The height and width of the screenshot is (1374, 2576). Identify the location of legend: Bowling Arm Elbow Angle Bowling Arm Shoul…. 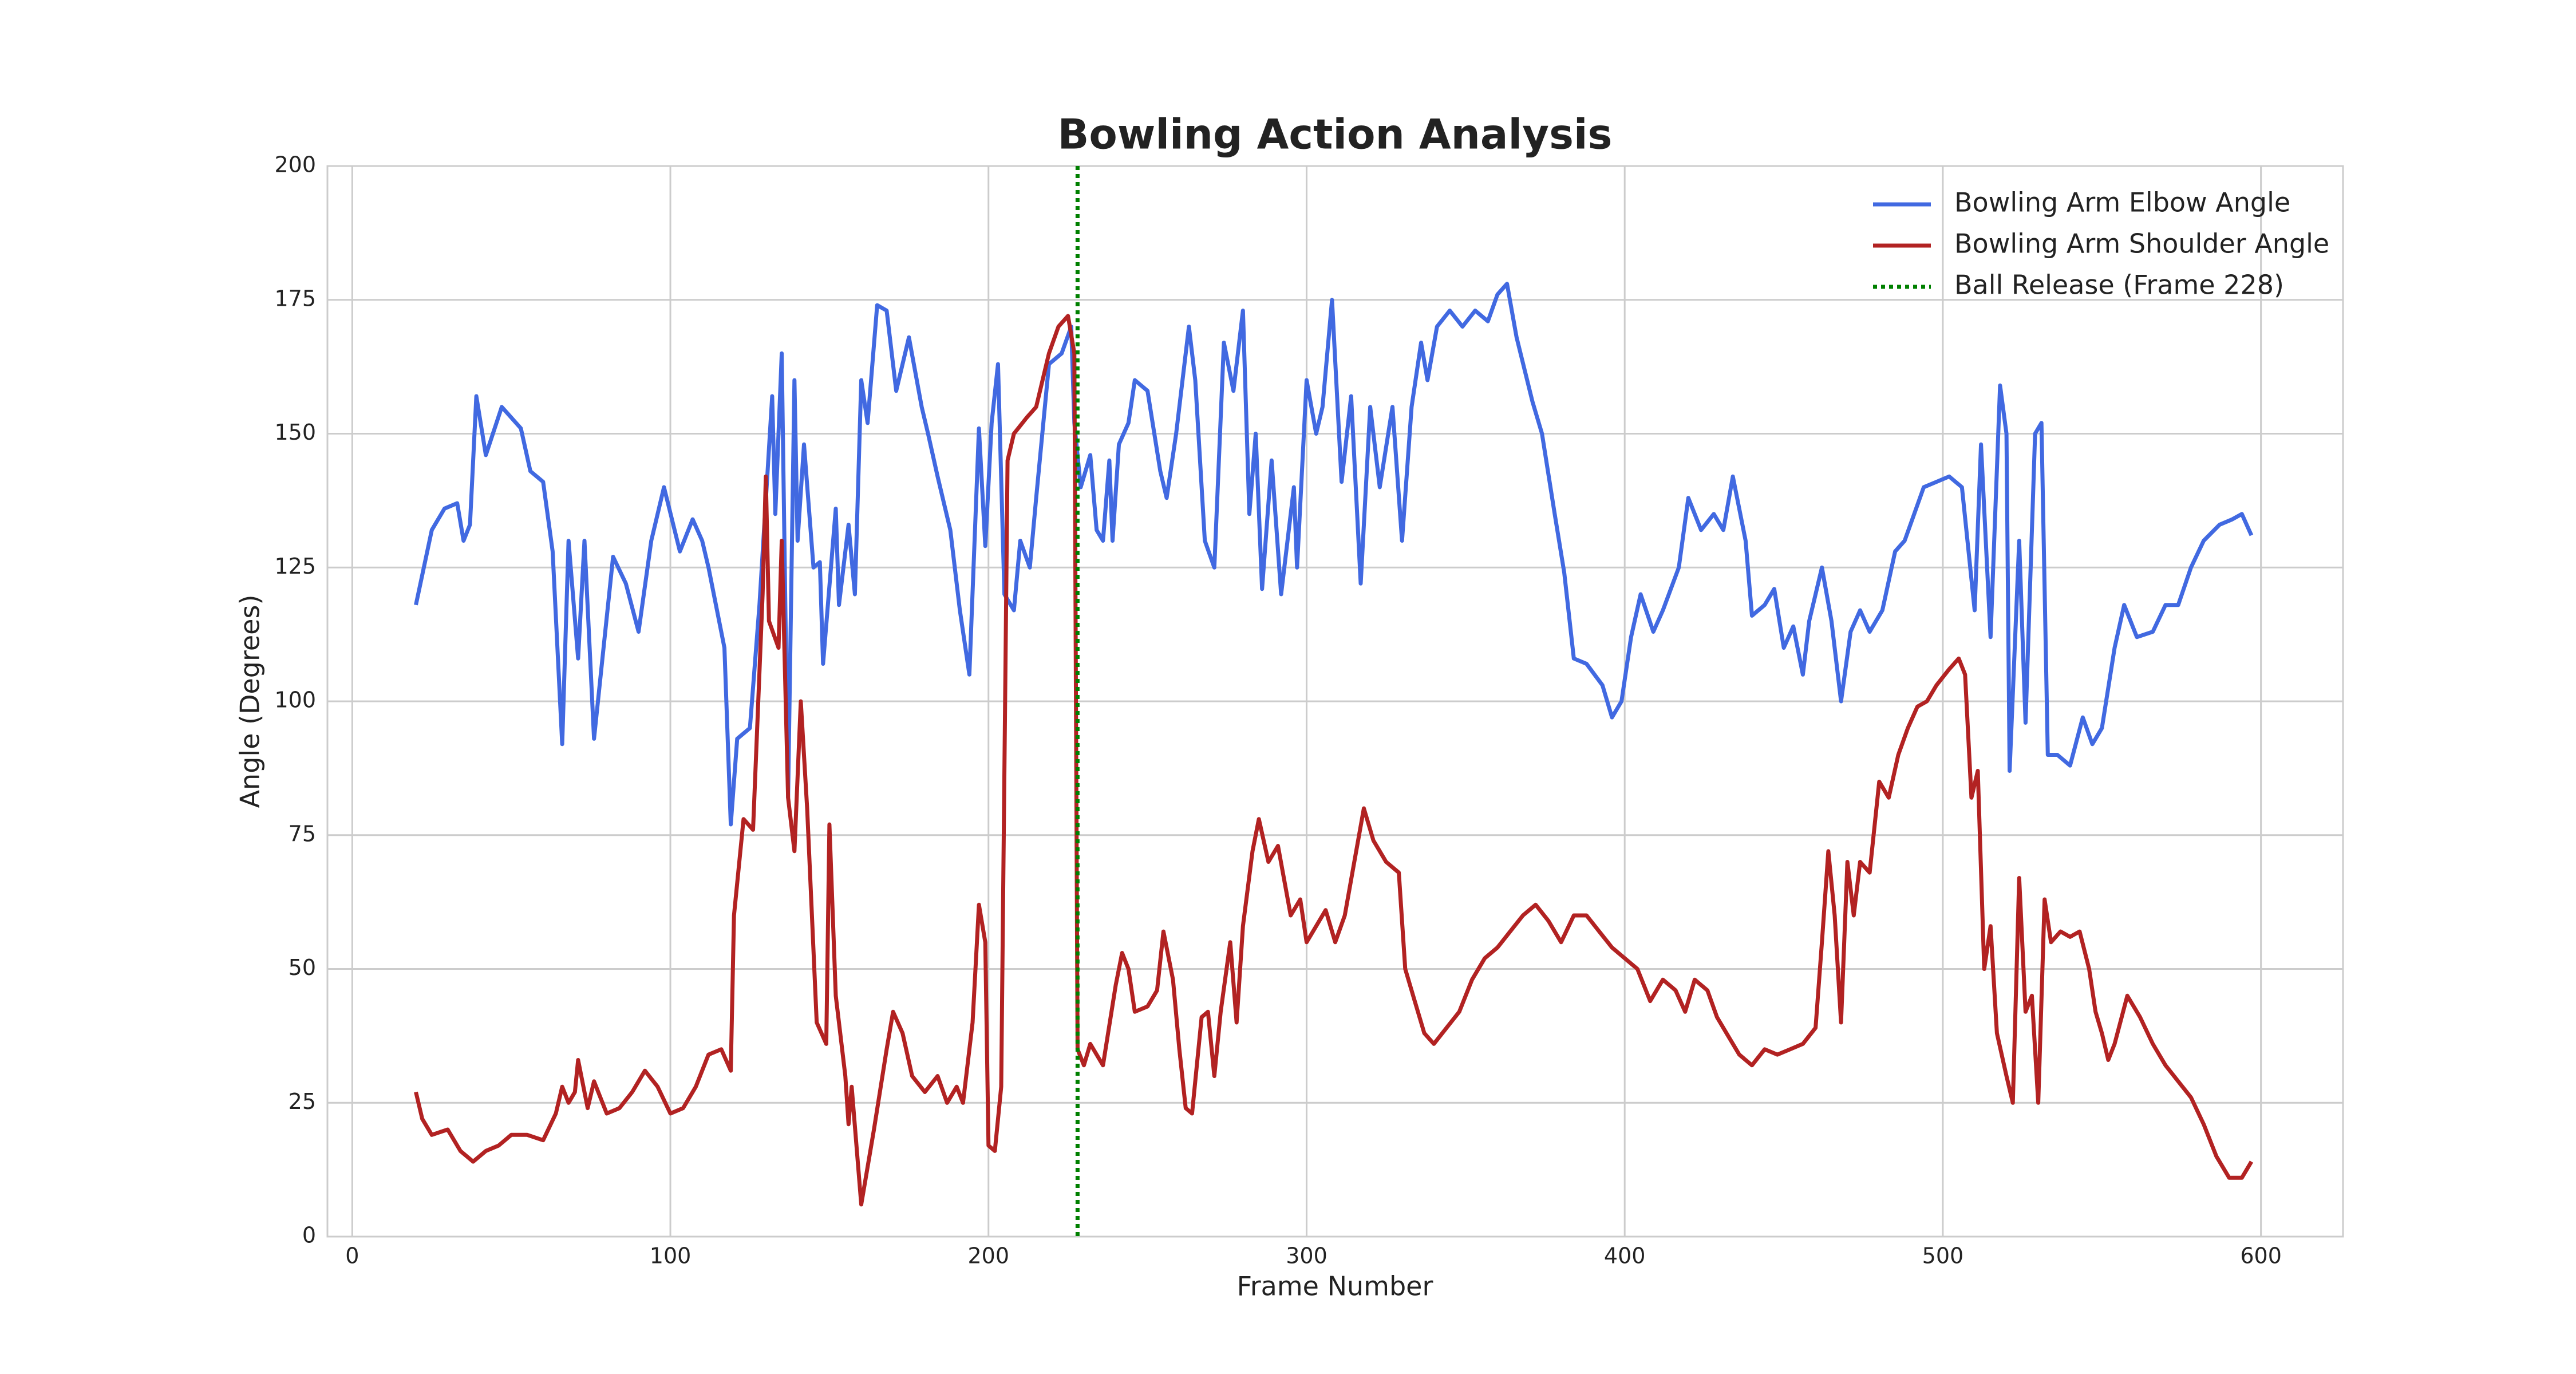
(2101, 244).